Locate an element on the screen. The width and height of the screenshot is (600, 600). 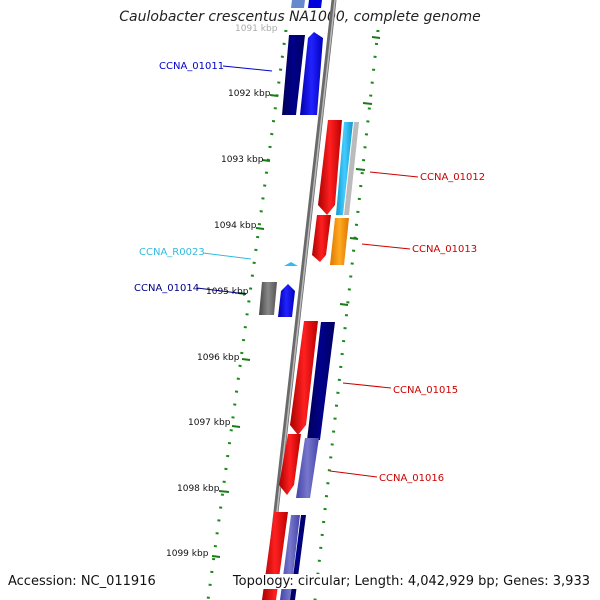
gene-ccna-01014-grey-icon is located at coordinates (268, 298).